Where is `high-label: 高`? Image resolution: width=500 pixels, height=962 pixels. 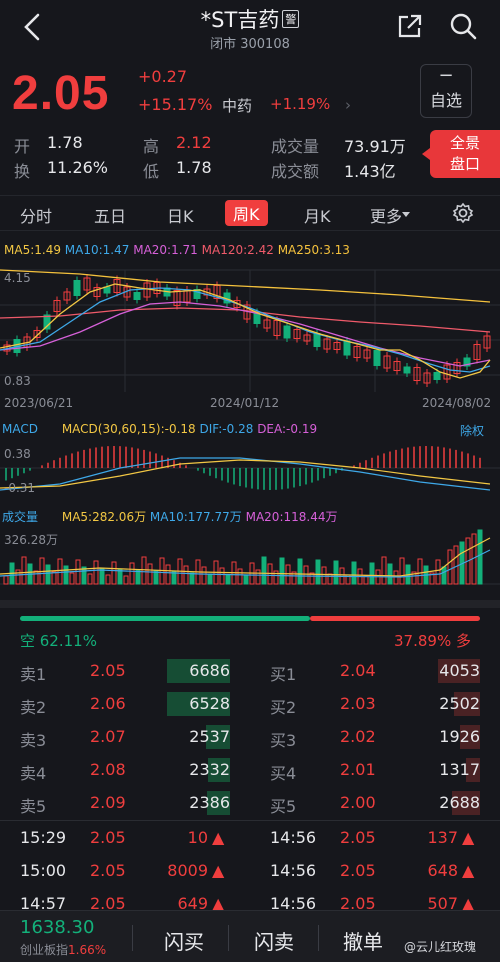
high-label: 高 is located at coordinates (151, 146).